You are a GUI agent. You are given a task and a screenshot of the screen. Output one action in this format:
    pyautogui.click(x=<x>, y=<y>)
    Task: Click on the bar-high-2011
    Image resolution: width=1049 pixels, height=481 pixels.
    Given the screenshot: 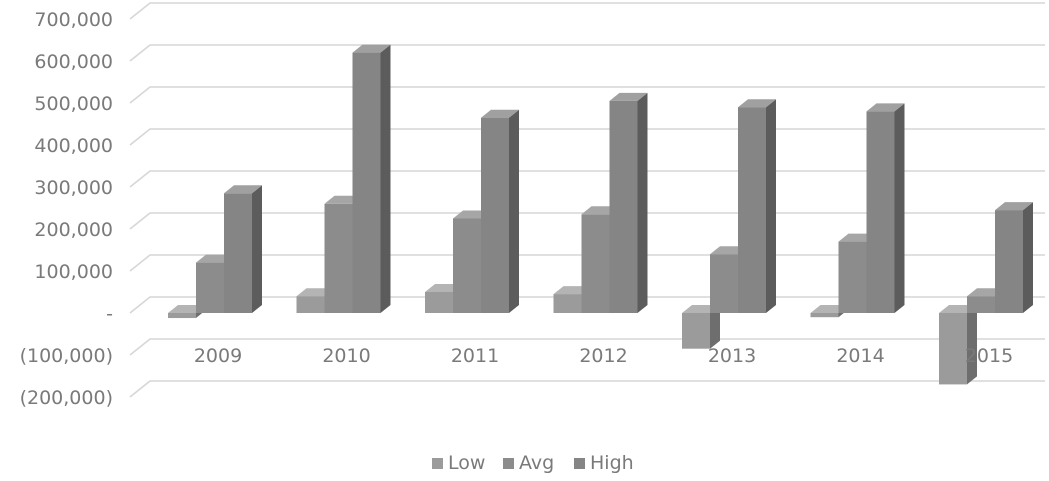 What is the action you would take?
    pyautogui.click(x=500, y=211)
    